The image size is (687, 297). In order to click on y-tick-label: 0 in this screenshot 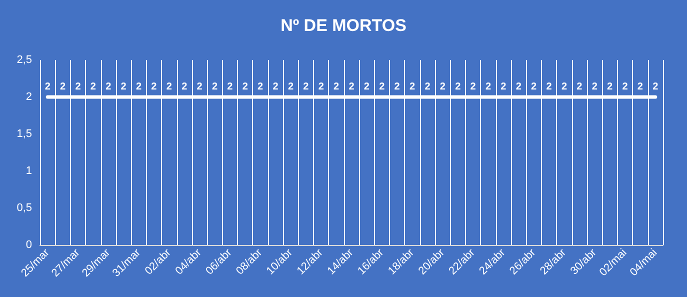, I will do `click(29, 245)`.